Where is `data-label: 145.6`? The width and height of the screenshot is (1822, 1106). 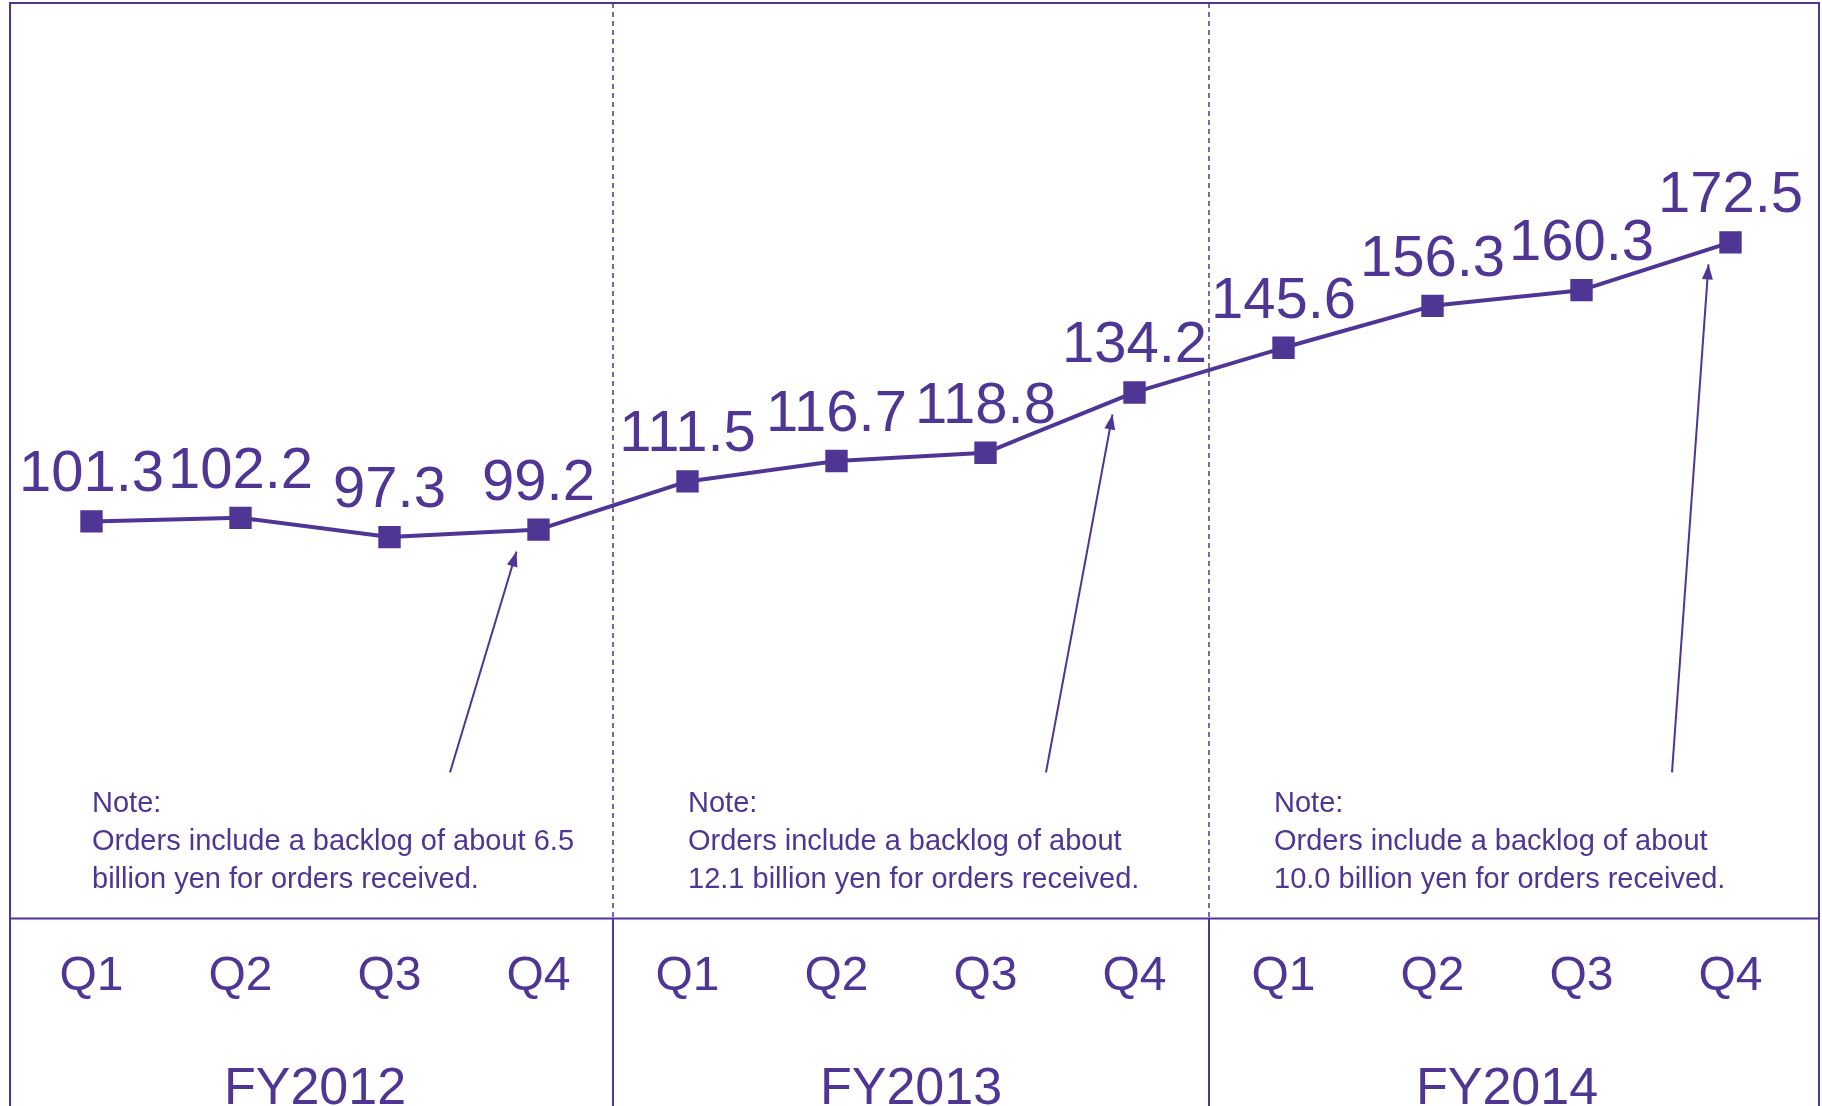 data-label: 145.6 is located at coordinates (1283, 297).